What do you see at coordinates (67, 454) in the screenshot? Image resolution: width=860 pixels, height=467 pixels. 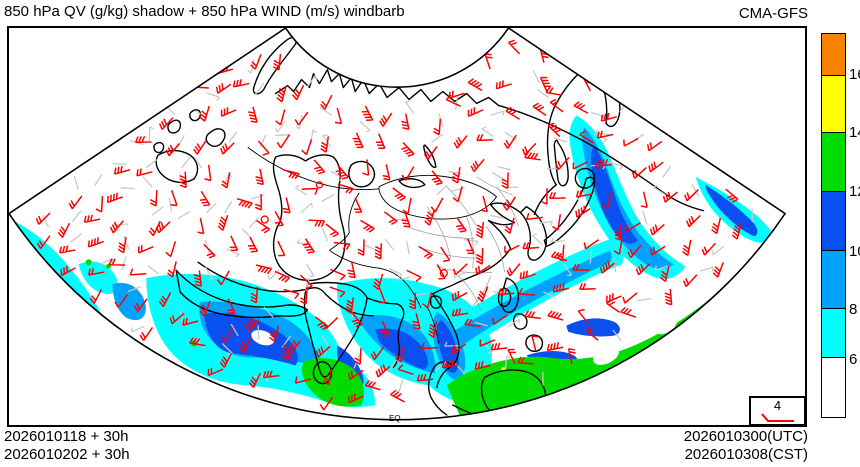 I see `init-time-cst: 2026010202 + 30h` at bounding box center [67, 454].